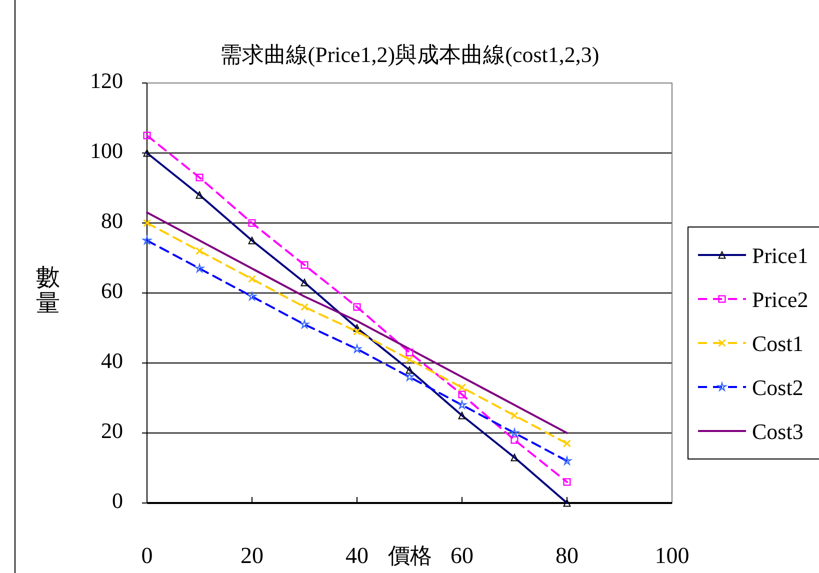 This screenshot has width=819, height=573. I want to click on x-tick-label: 80, so click(567, 555).